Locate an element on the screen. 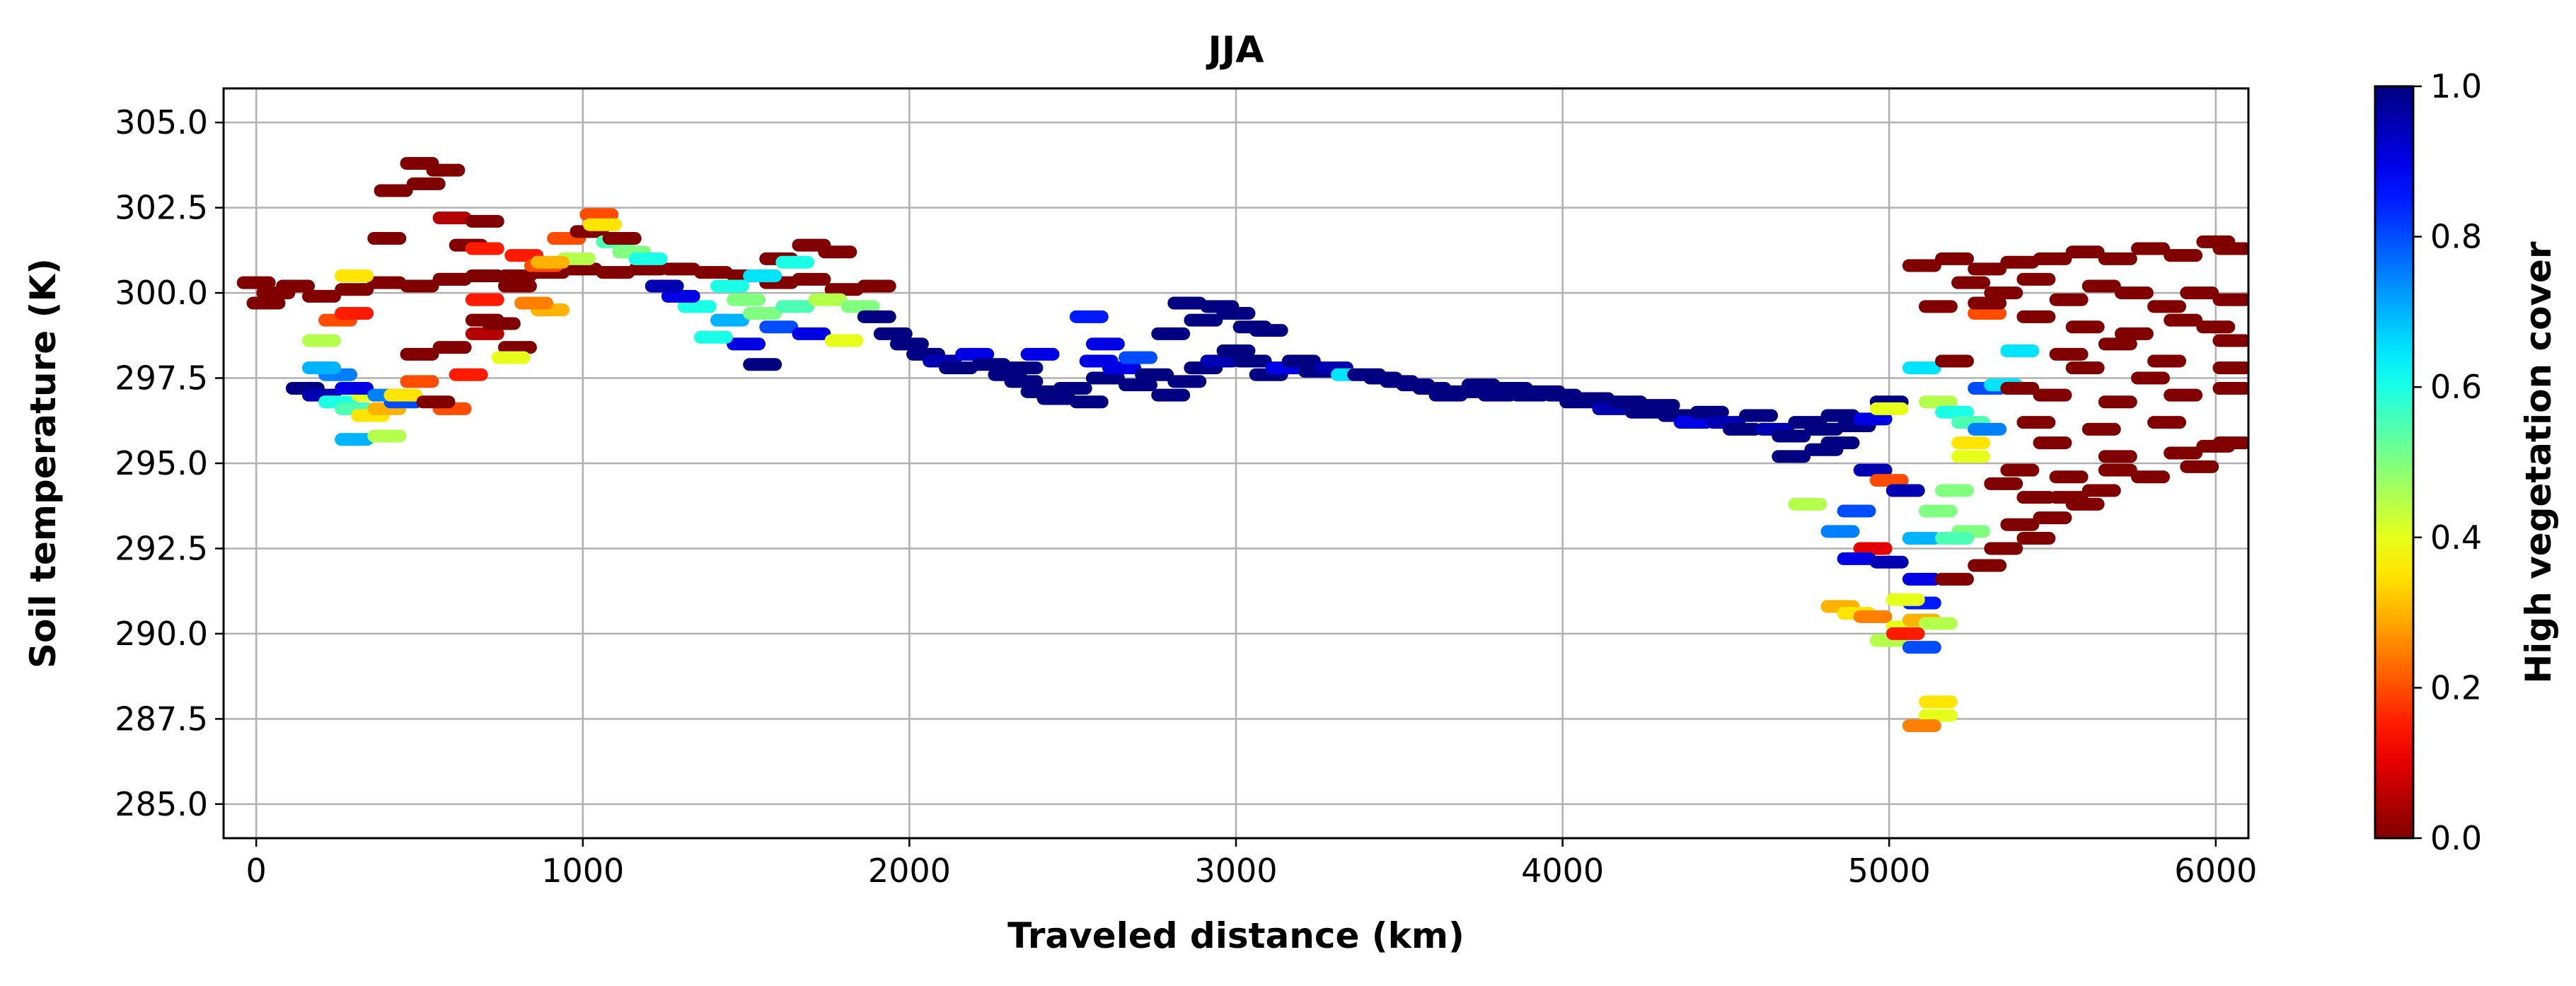 Image resolution: width=2576 pixels, height=986 pixels. colorbar-tick-label: 0.0 is located at coordinates (2456, 838).